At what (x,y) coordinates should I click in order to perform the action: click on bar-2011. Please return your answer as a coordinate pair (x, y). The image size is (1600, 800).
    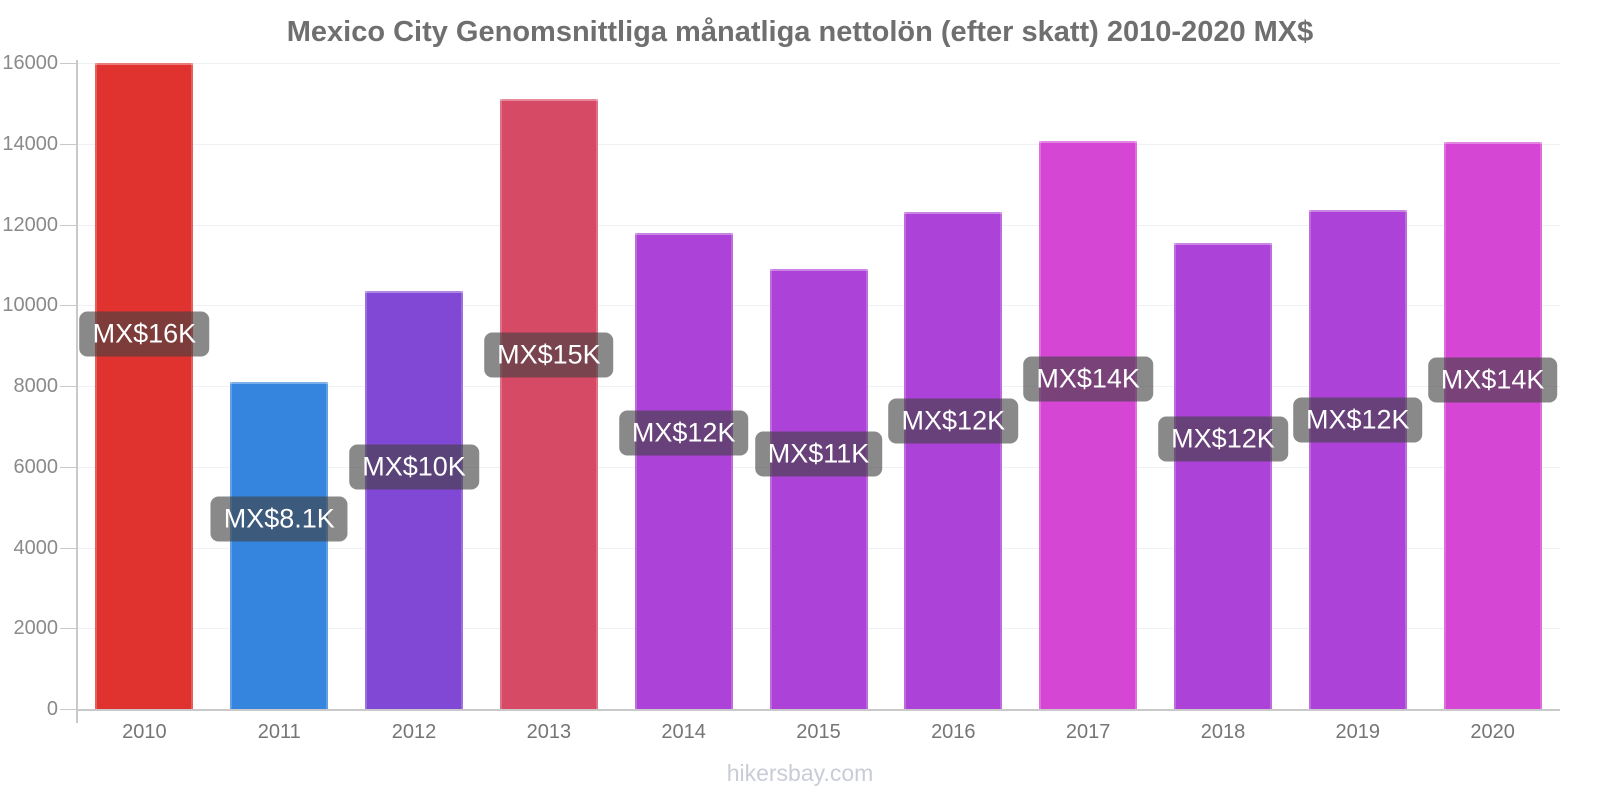
    Looking at the image, I should click on (279, 545).